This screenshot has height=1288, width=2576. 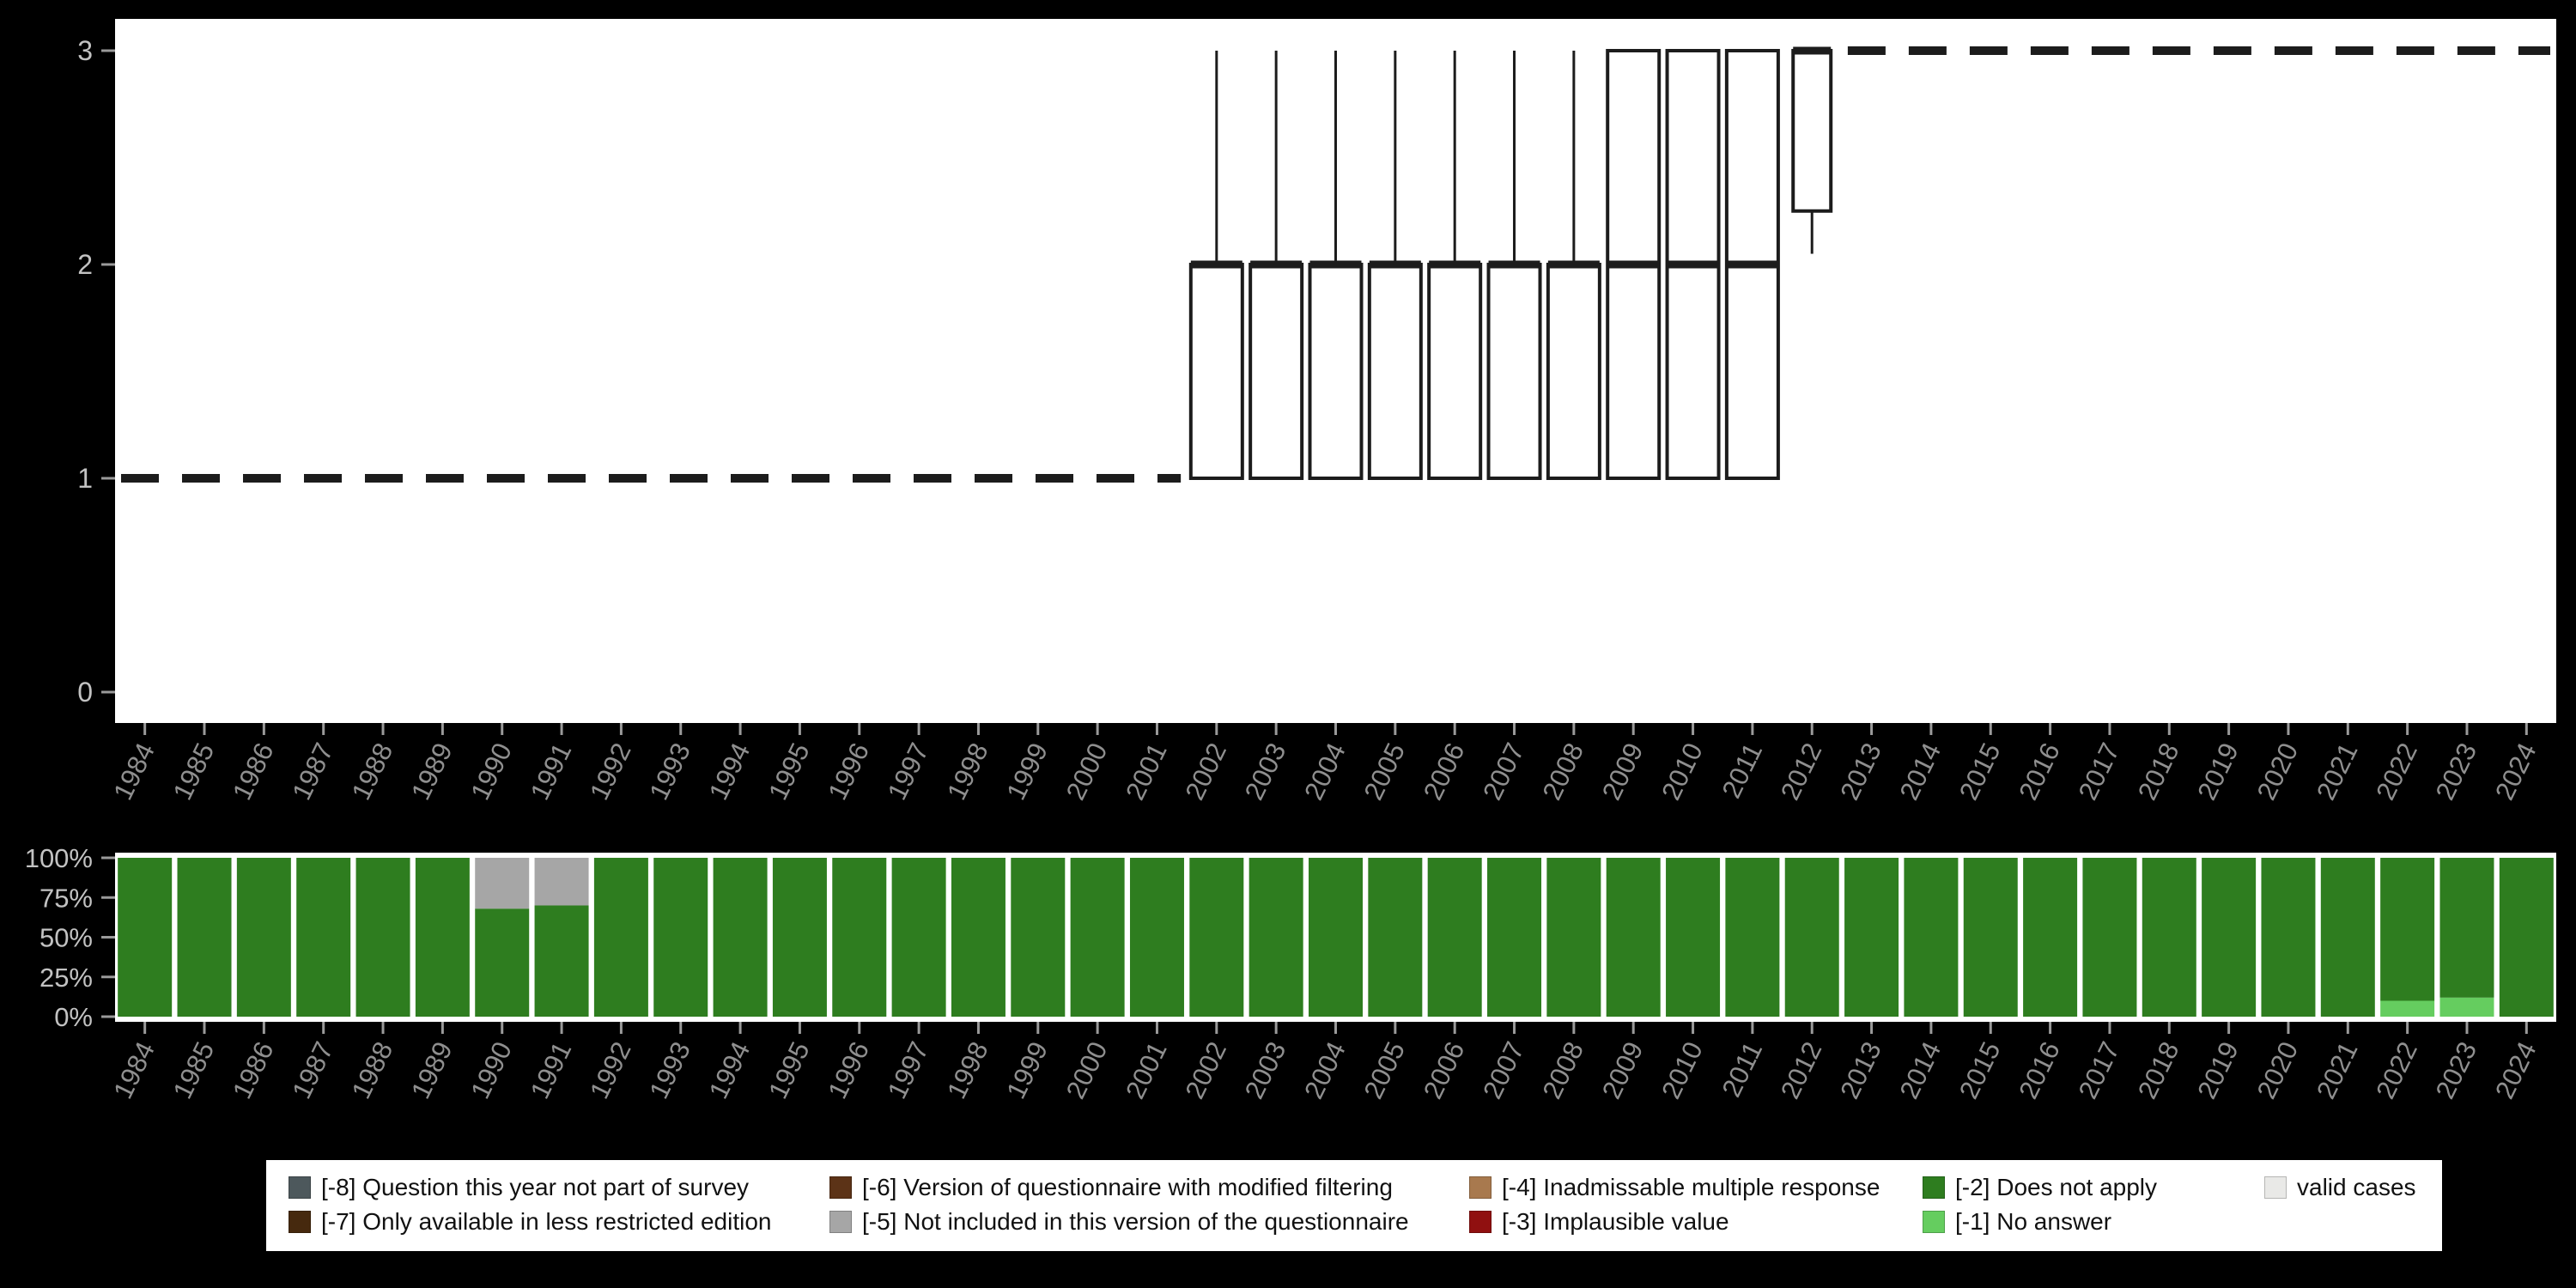 I want to click on x-tick-label-2007: 2007, so click(x=1503, y=1070).